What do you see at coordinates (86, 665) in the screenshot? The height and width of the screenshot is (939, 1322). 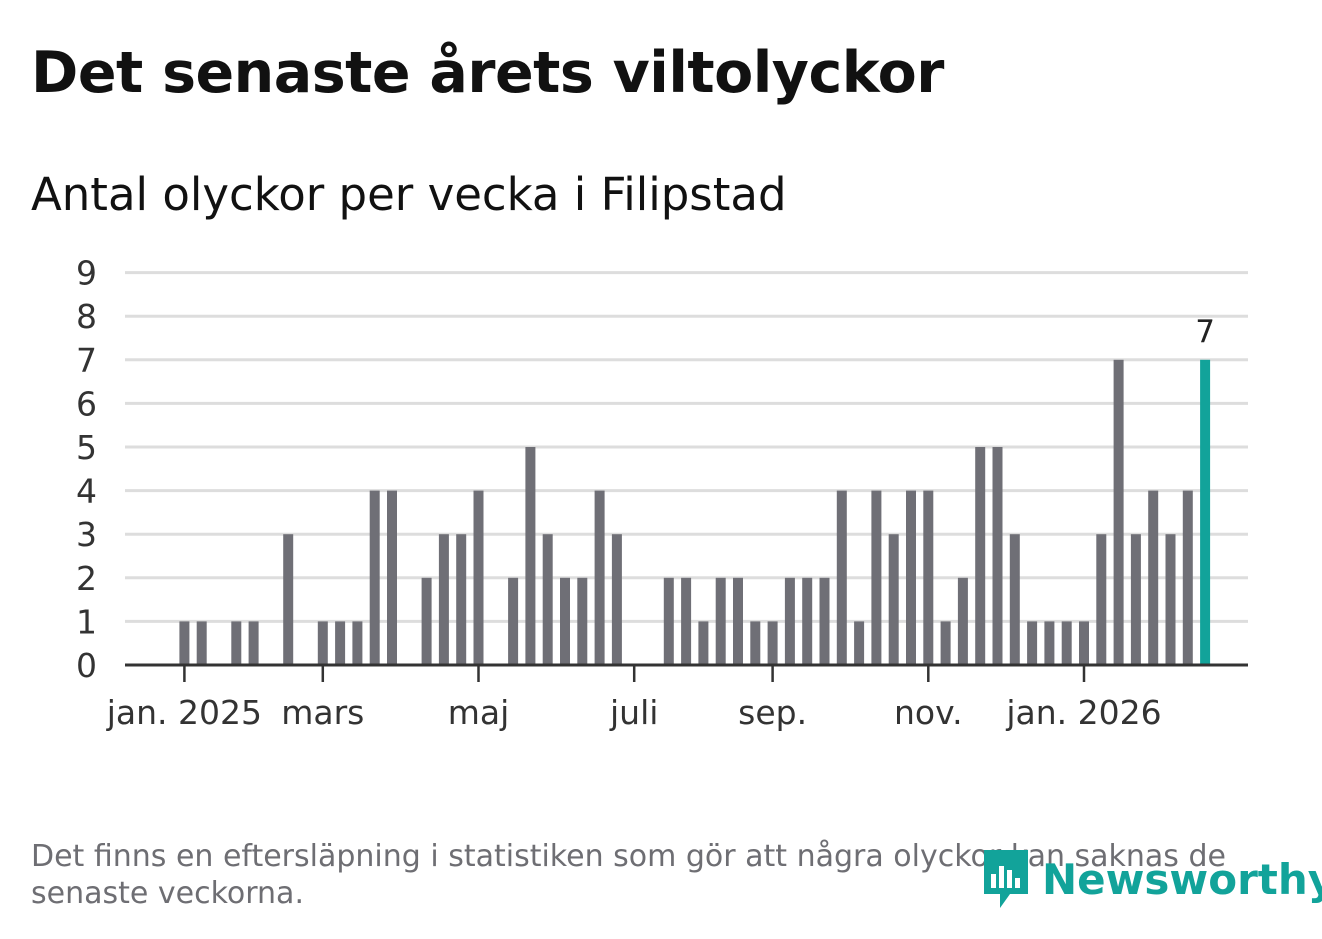 I see `y-tick-label: 0` at bounding box center [86, 665].